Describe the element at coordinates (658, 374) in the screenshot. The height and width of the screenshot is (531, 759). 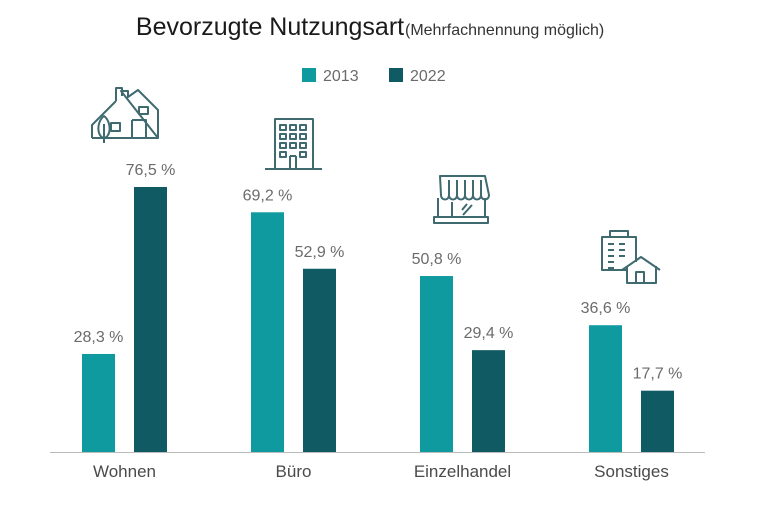
I see `data-label: 17,7 %` at that location.